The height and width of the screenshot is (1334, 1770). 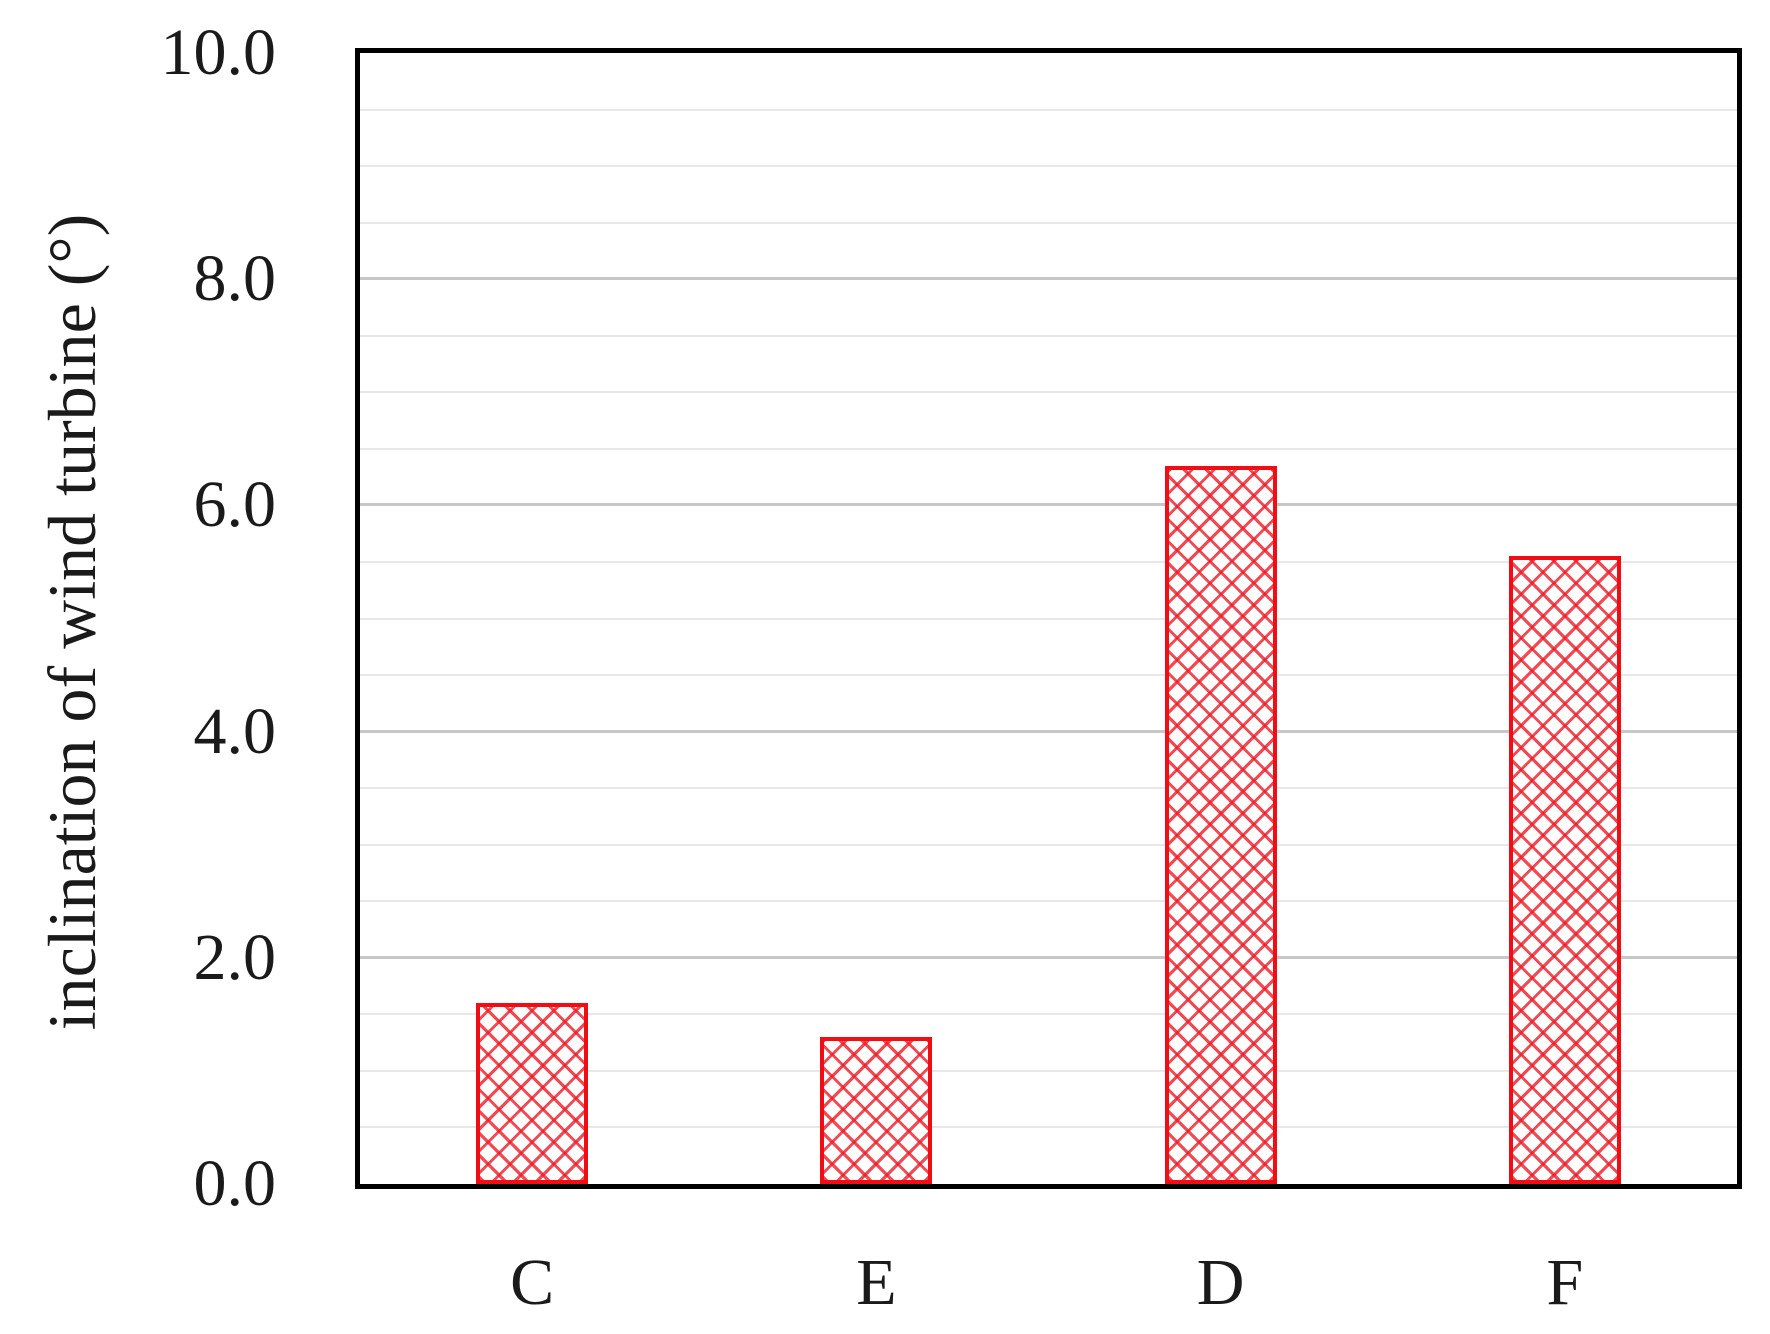 I want to click on y-tick-label-10.0: 10.0, so click(x=218, y=52).